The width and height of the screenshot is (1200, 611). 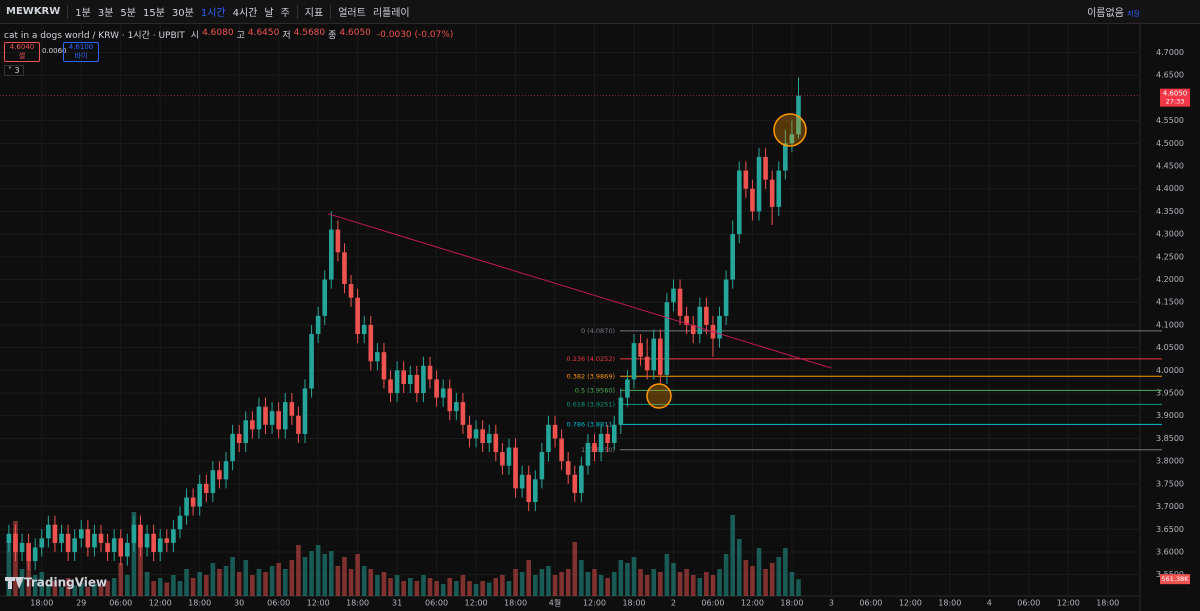 I want to click on buy-button: 4.6100 바이, so click(x=81, y=52).